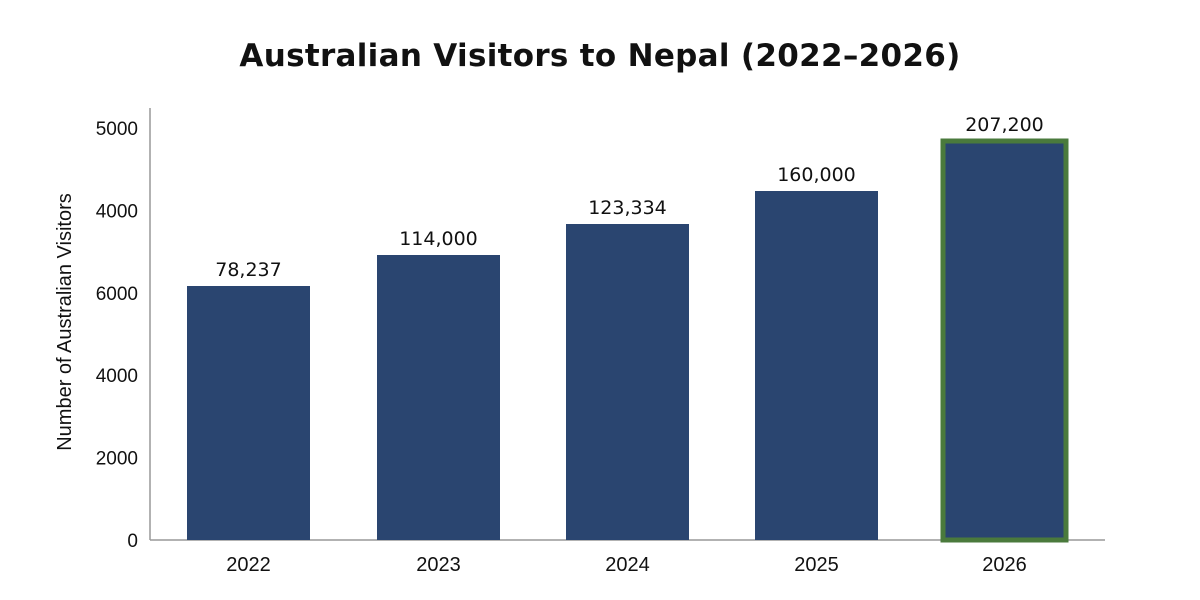 The width and height of the screenshot is (1200, 600). Describe the element at coordinates (248, 270) in the screenshot. I see `data-label-2022: 78,237` at that location.